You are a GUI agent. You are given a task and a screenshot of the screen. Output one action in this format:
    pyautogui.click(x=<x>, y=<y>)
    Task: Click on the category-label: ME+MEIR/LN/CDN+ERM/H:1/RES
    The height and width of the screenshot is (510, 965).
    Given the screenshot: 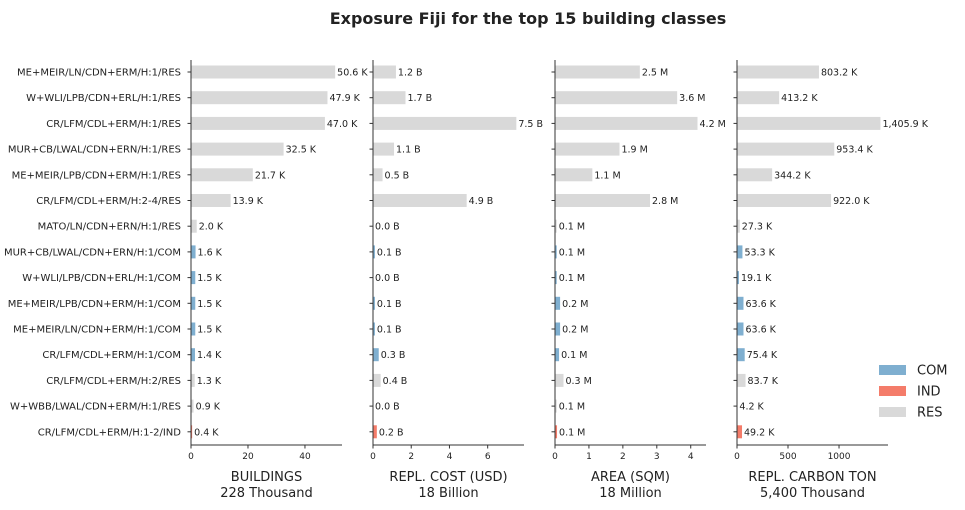 What is the action you would take?
    pyautogui.click(x=99, y=73)
    